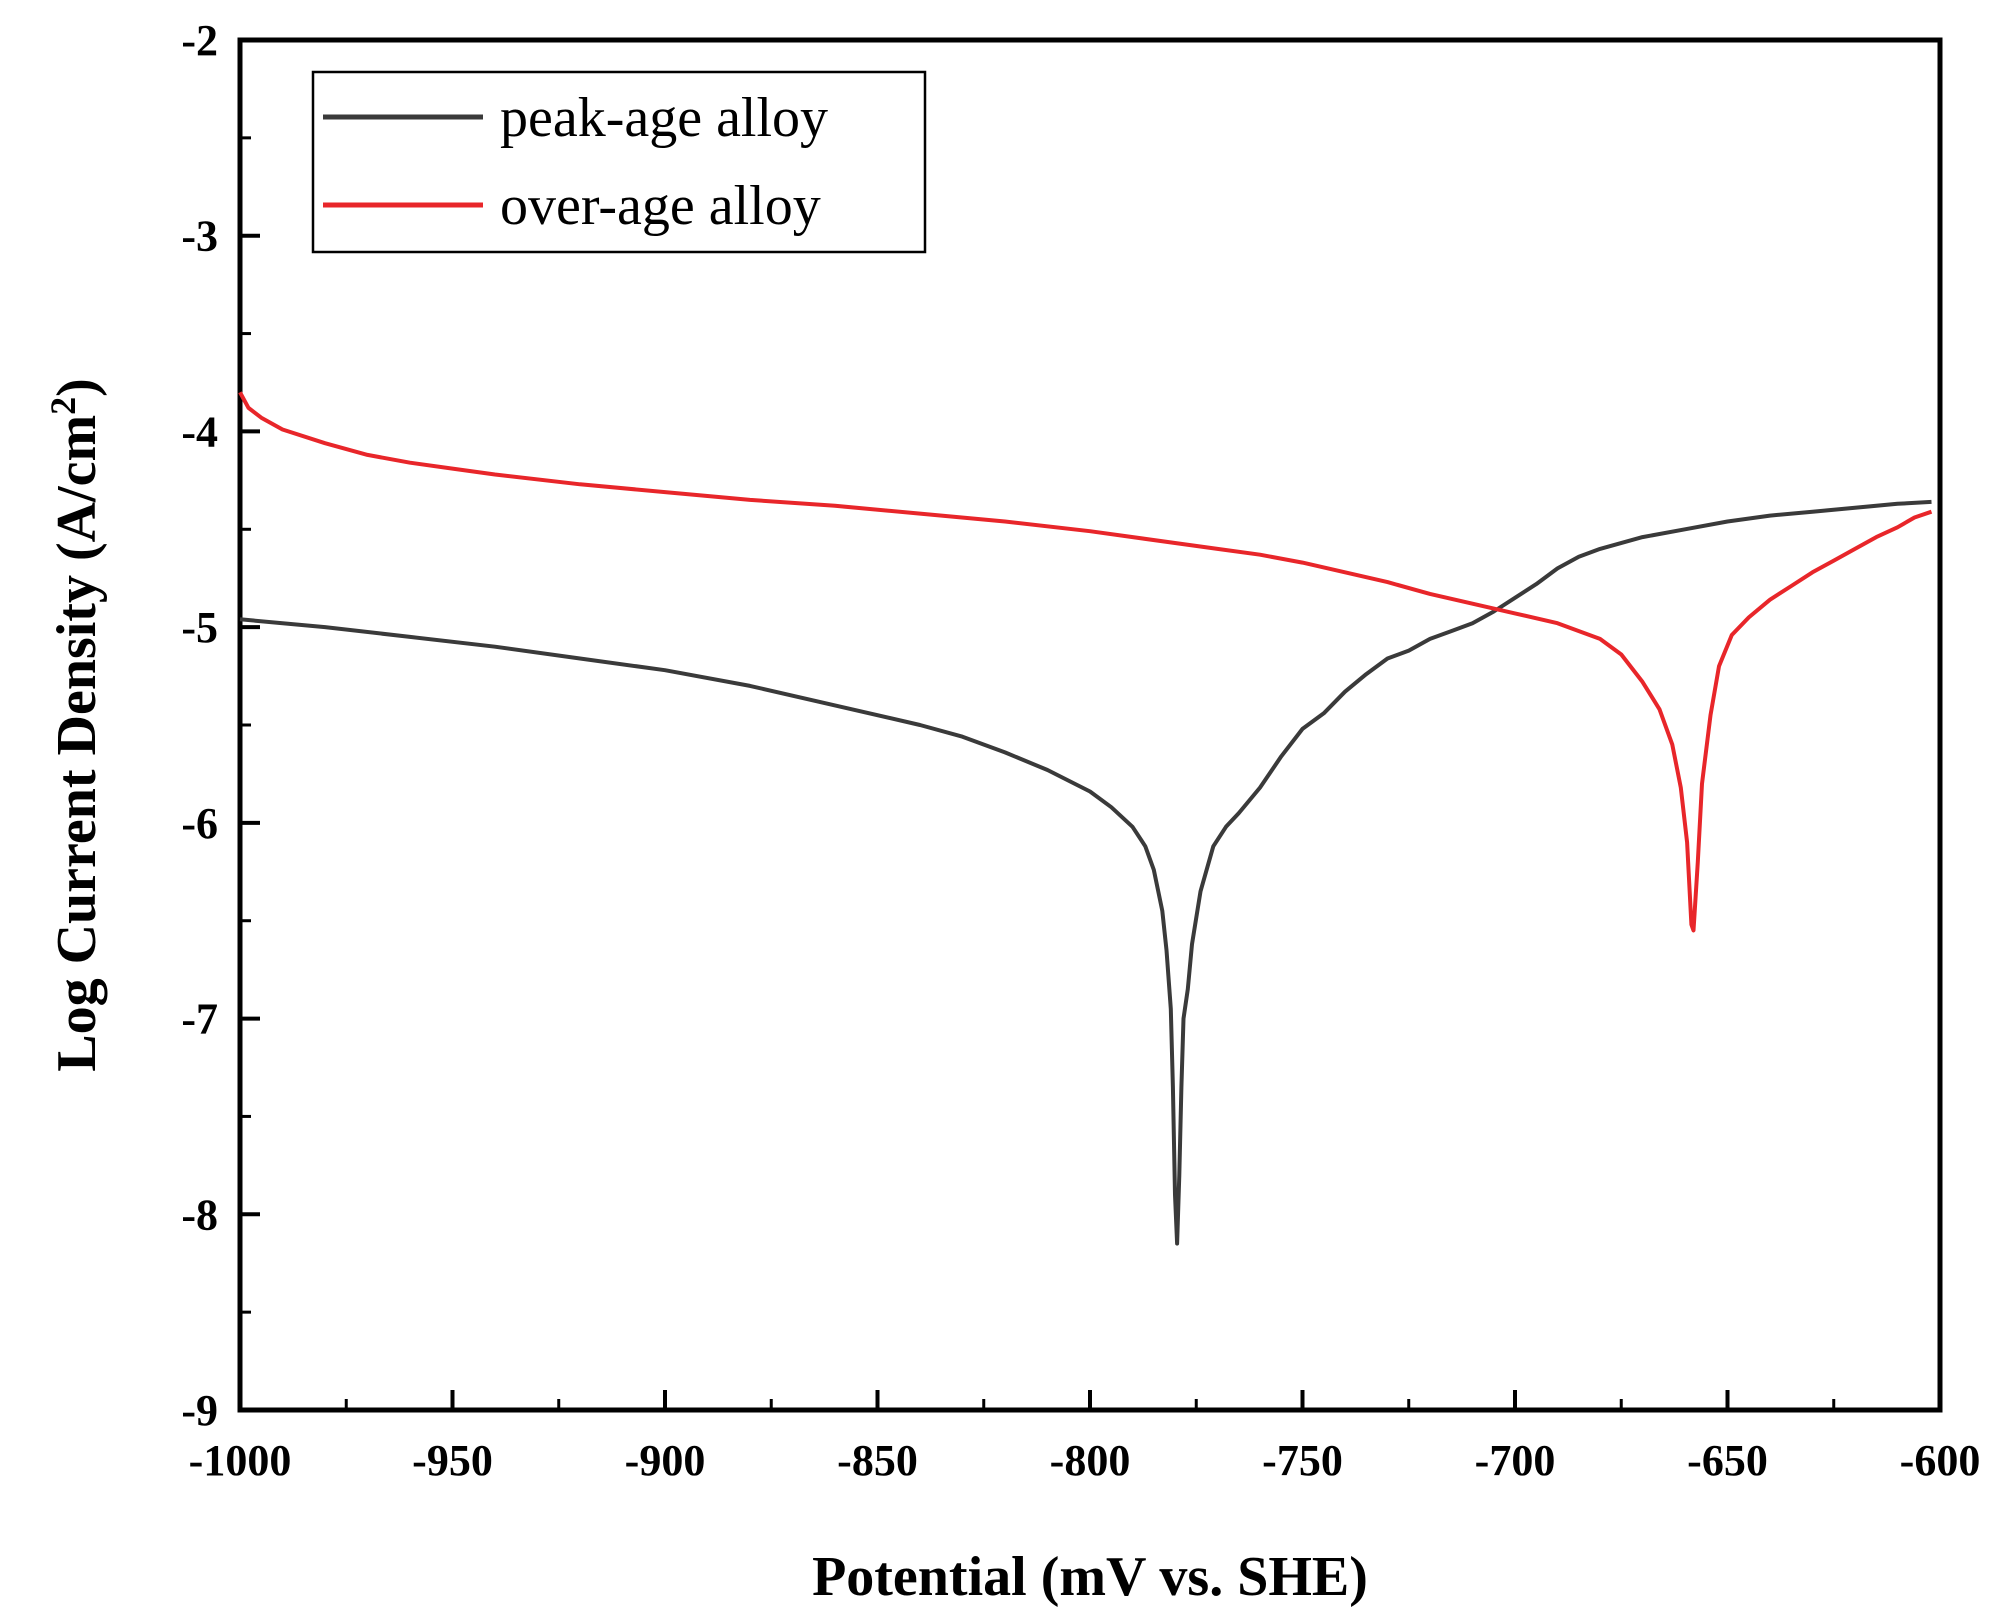 Image resolution: width=2000 pixels, height=1615 pixels. What do you see at coordinates (199, 40) in the screenshot?
I see `y-tick-label: -2` at bounding box center [199, 40].